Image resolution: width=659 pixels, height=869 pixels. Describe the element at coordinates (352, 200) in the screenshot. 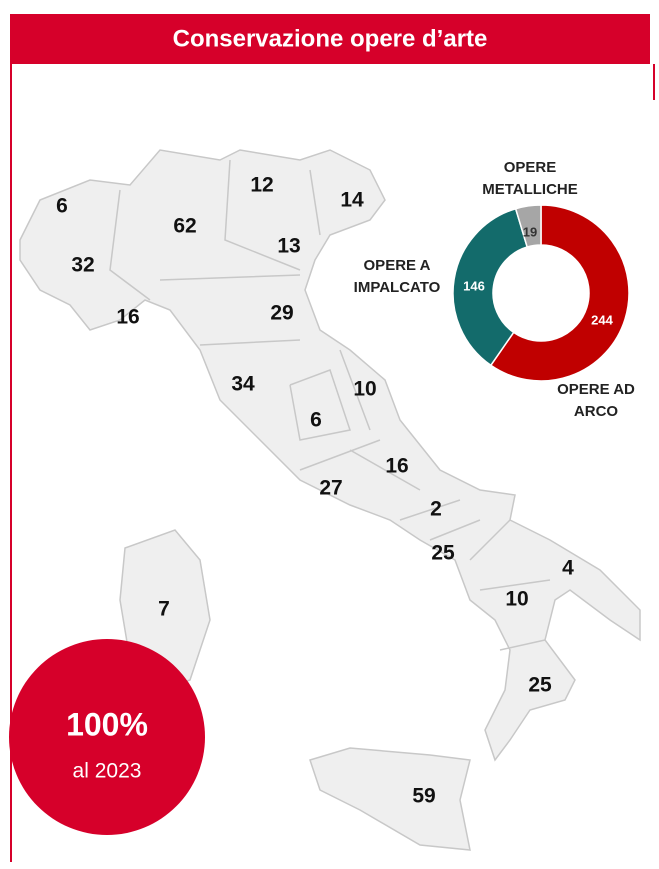

I see `region-value: 14` at that location.